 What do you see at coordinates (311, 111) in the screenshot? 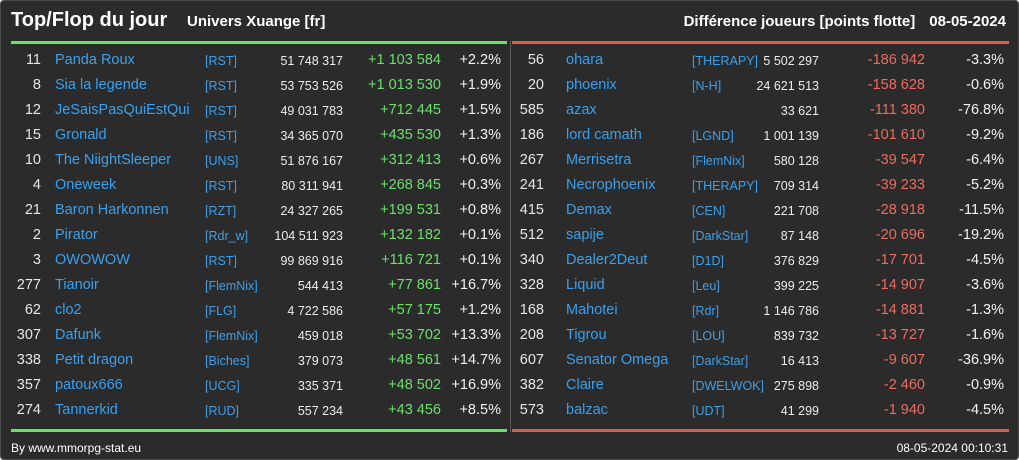
I see `fleet-points: 49 031 783` at bounding box center [311, 111].